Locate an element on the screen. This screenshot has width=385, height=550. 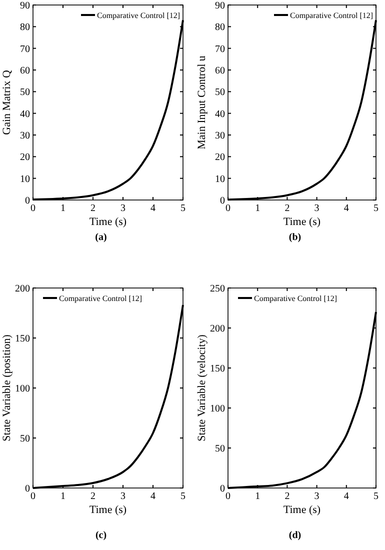
text: (c) is located at coordinates (101, 535).